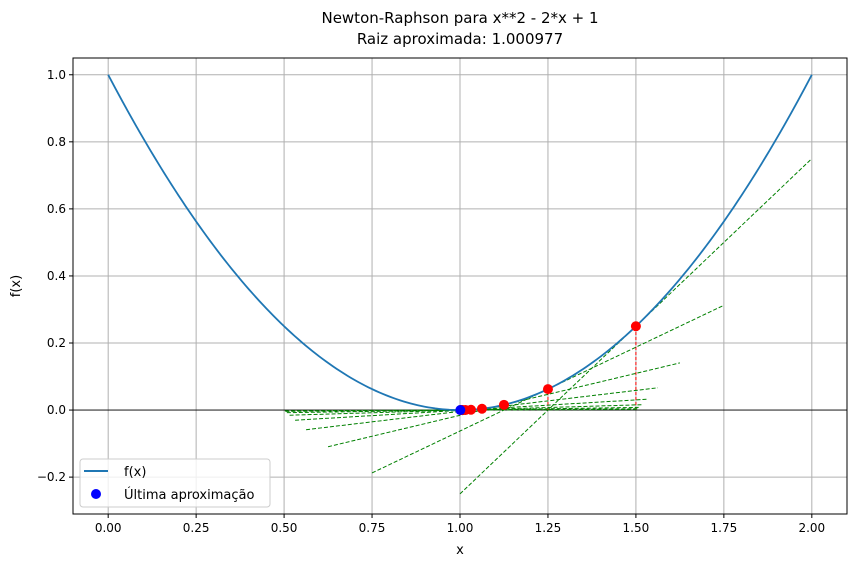  What do you see at coordinates (16, 286) in the screenshot?
I see `y-axis-label: f(x)` at bounding box center [16, 286].